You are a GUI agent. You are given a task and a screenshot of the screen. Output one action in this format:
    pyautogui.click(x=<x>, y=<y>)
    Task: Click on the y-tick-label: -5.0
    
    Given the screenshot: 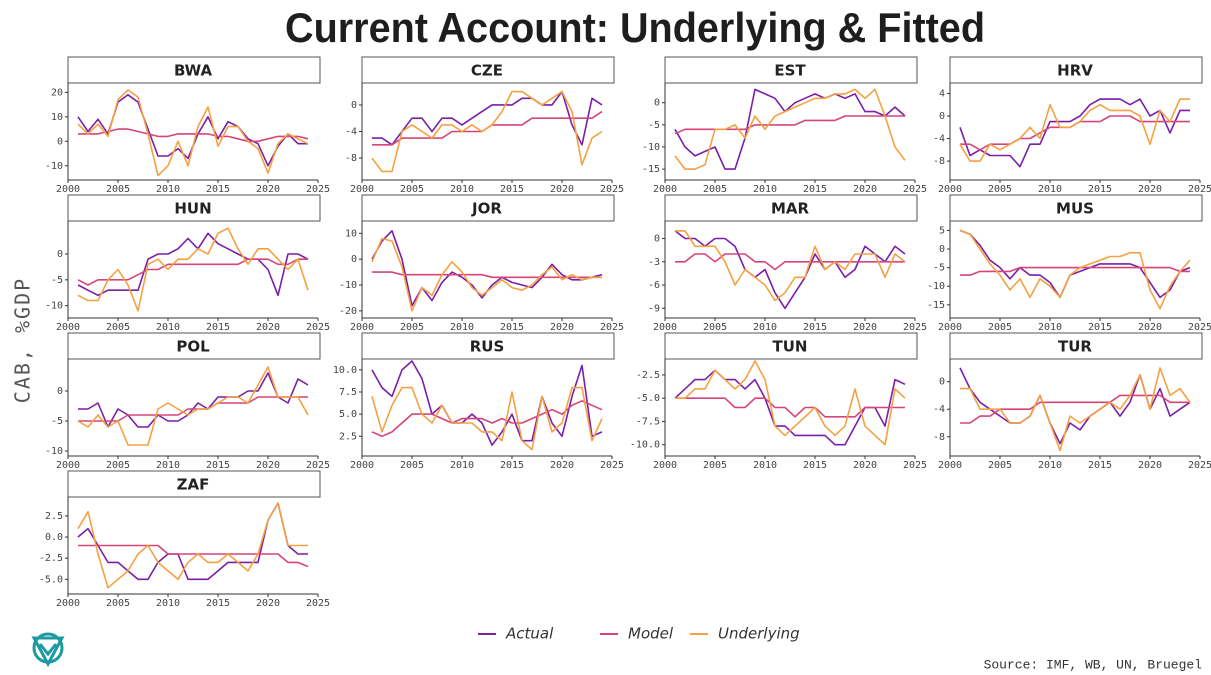 What is the action you would take?
    pyautogui.click(x=51, y=579)
    